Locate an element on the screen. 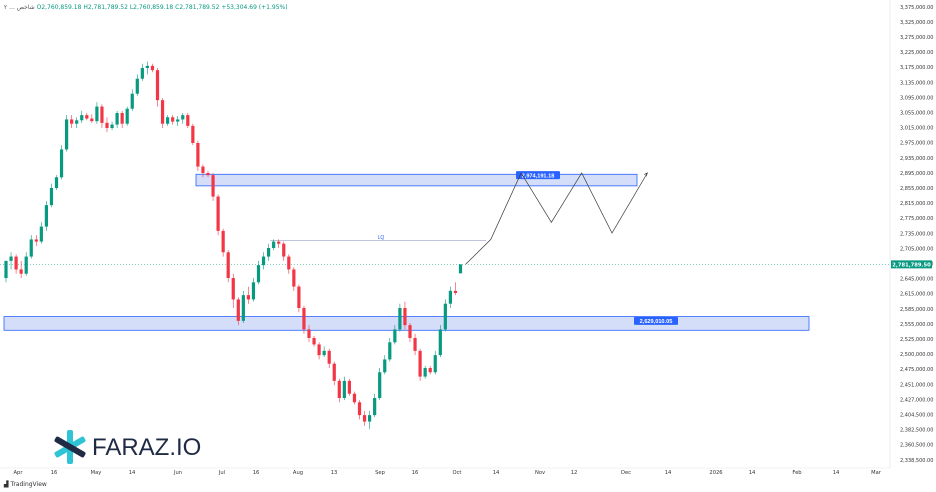 This screenshot has height=492, width=936. price-tick-label: 3,325,000.00 is located at coordinates (916, 23).